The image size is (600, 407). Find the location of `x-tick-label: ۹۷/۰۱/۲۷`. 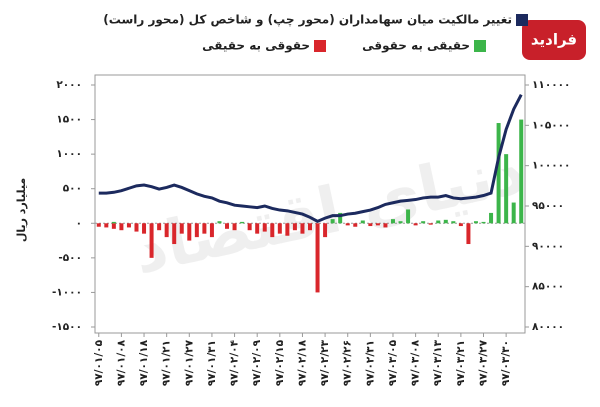

x-tick-label: ۹۷/۰۱/۲۷ is located at coordinates (189, 362).